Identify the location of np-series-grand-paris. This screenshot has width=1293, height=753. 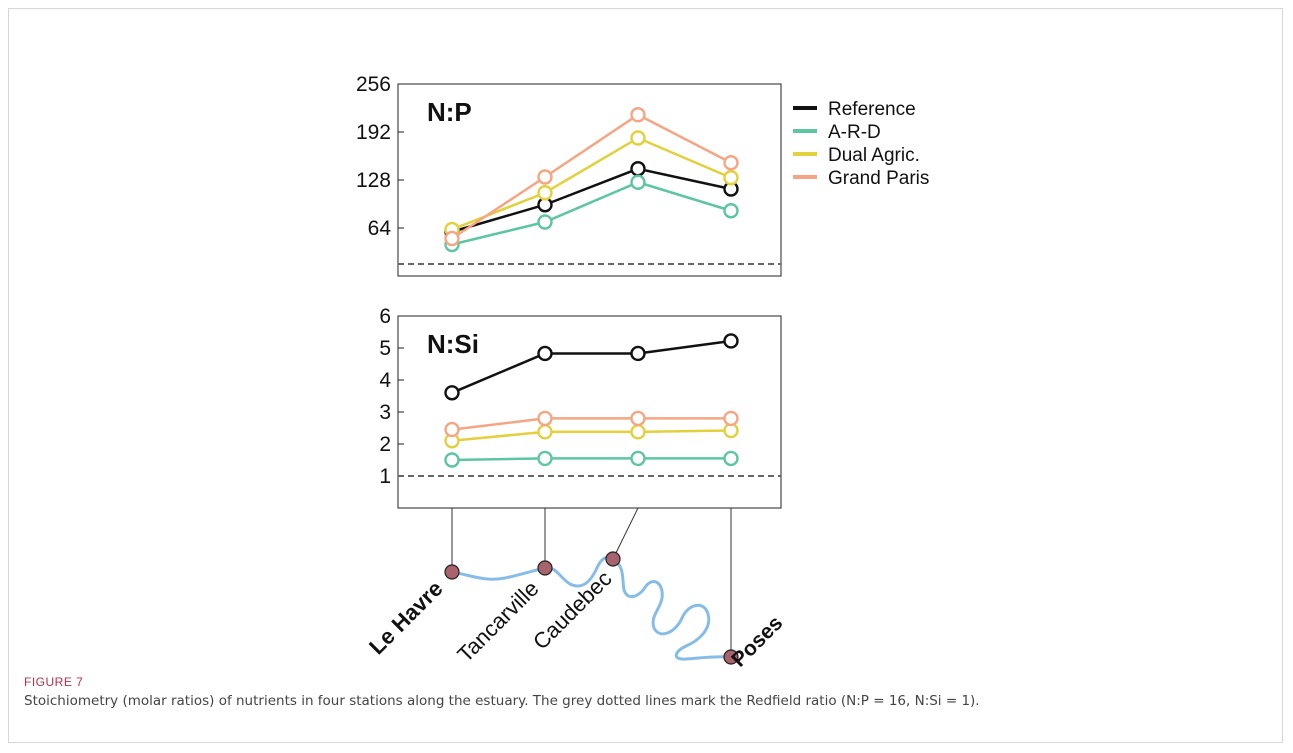
(591, 177).